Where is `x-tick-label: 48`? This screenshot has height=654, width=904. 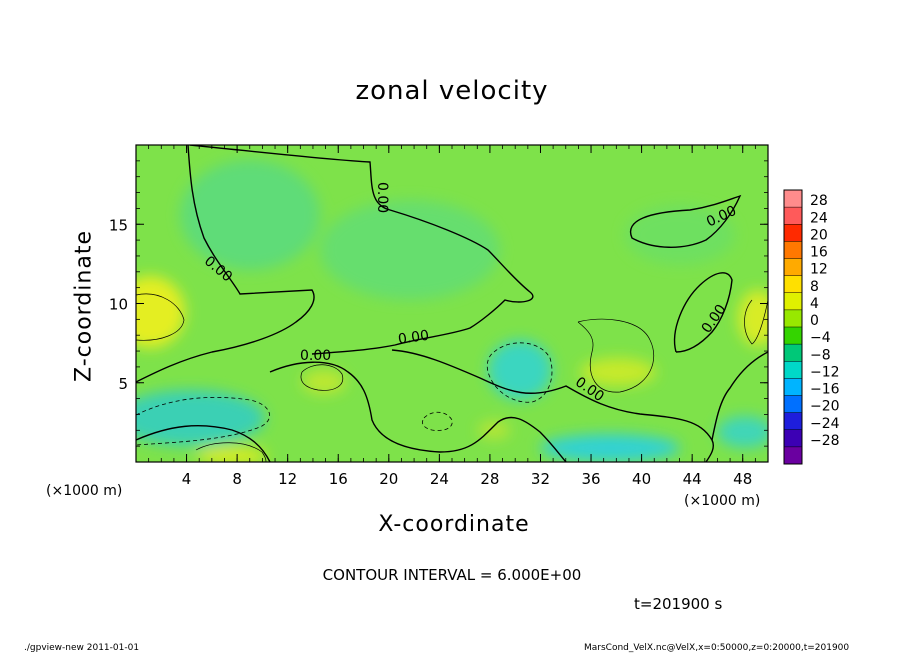 x-tick-label: 48 is located at coordinates (742, 479).